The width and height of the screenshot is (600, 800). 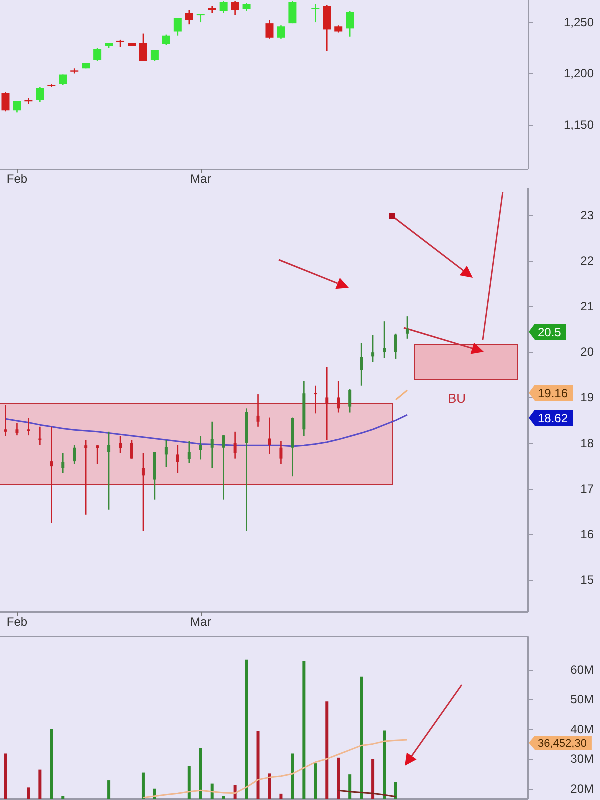 I want to click on y-tick-label: 19, so click(x=587, y=397).